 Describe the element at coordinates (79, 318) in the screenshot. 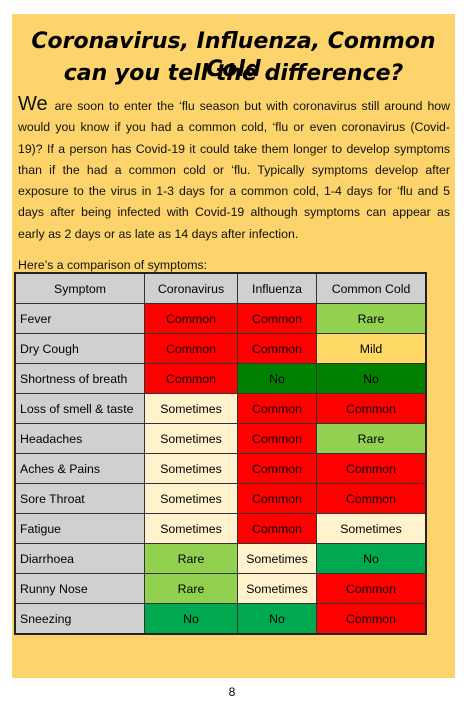

I see `symptom-cell: Fever` at that location.